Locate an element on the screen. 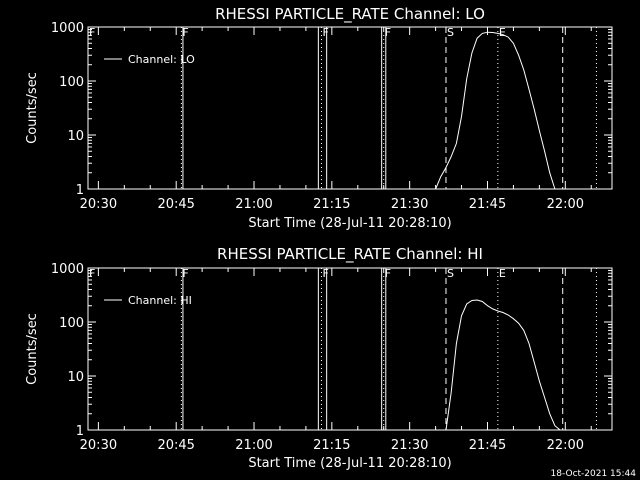  chart1-title: RHESSI PARTICLE_RATE Channel: HI is located at coordinates (350, 254).